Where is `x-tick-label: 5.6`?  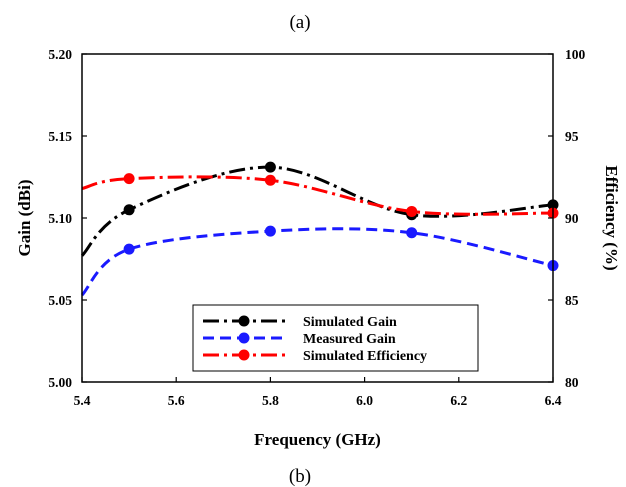
x-tick-label: 5.6 is located at coordinates (176, 400).